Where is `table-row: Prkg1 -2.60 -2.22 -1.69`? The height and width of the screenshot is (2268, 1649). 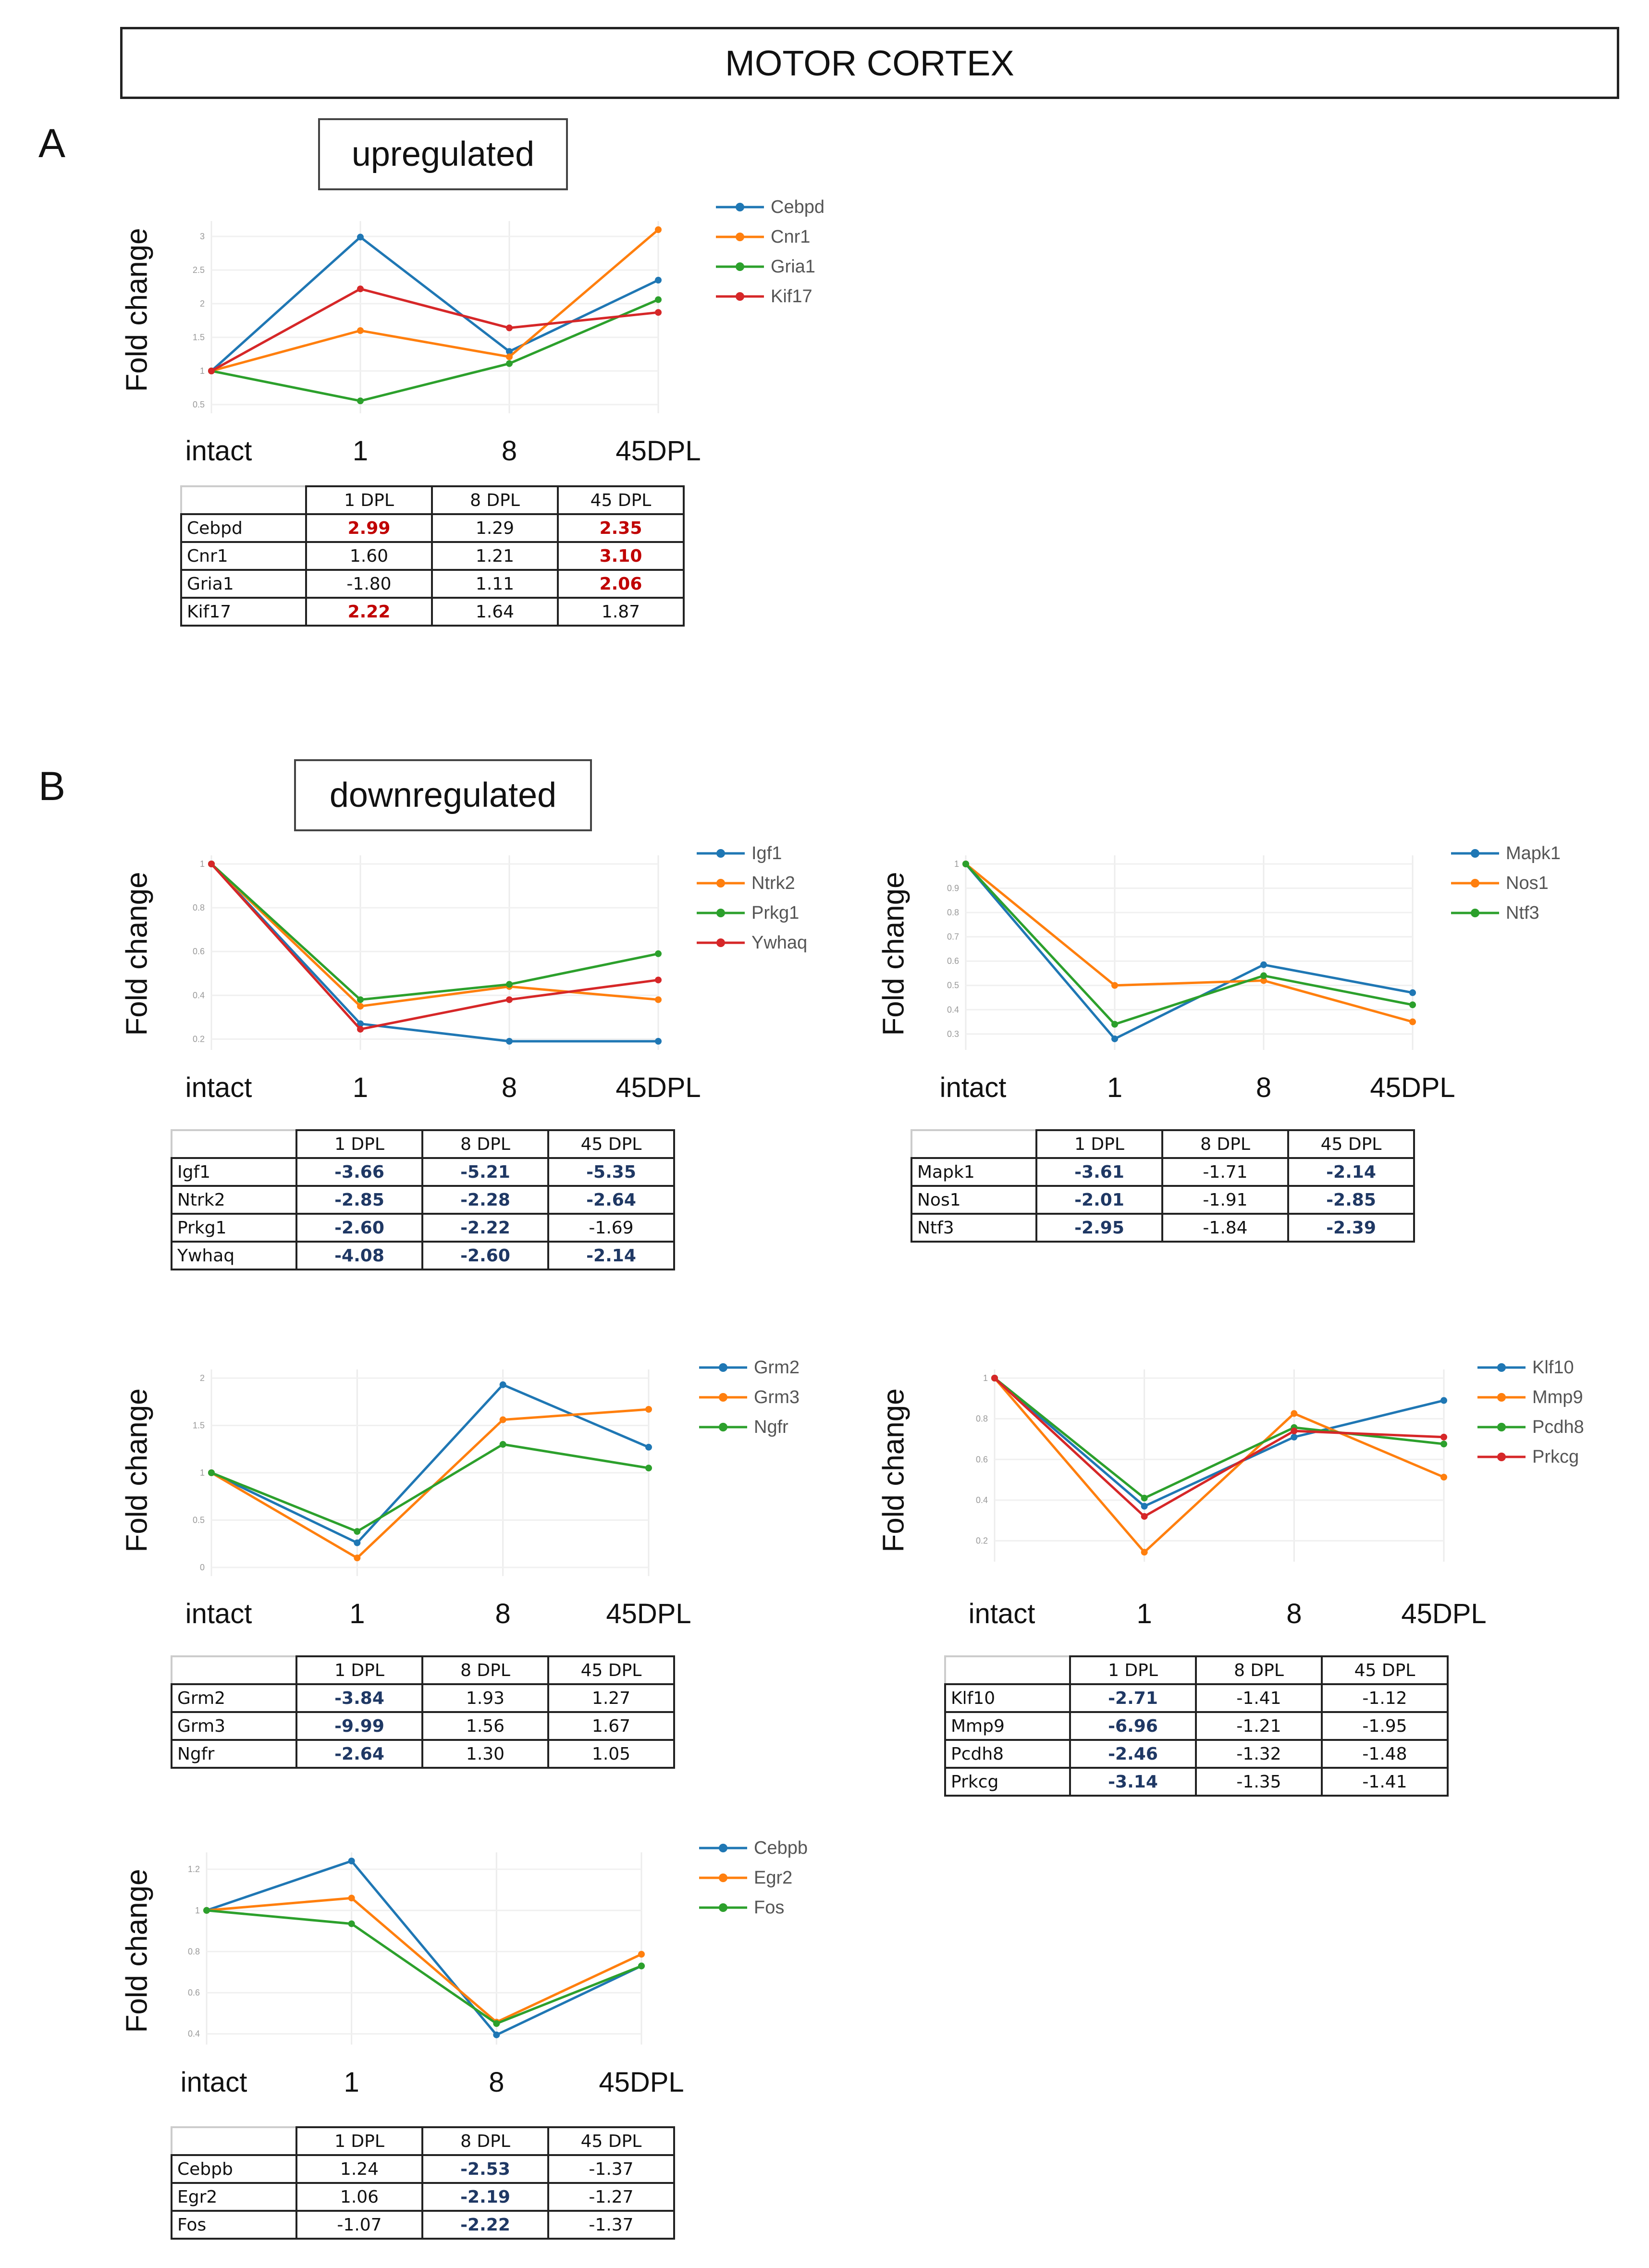 table-row: Prkg1 -2.60 -2.22 -1.69 is located at coordinates (423, 1228).